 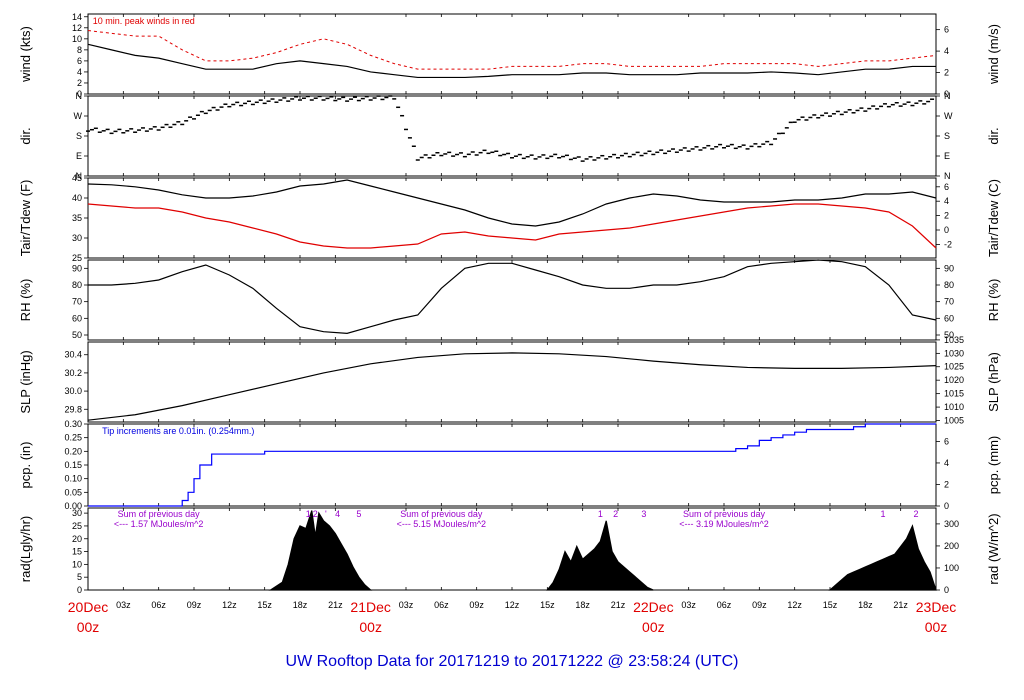 I want to click on y-tick-label-left: 14, so click(x=77, y=17).